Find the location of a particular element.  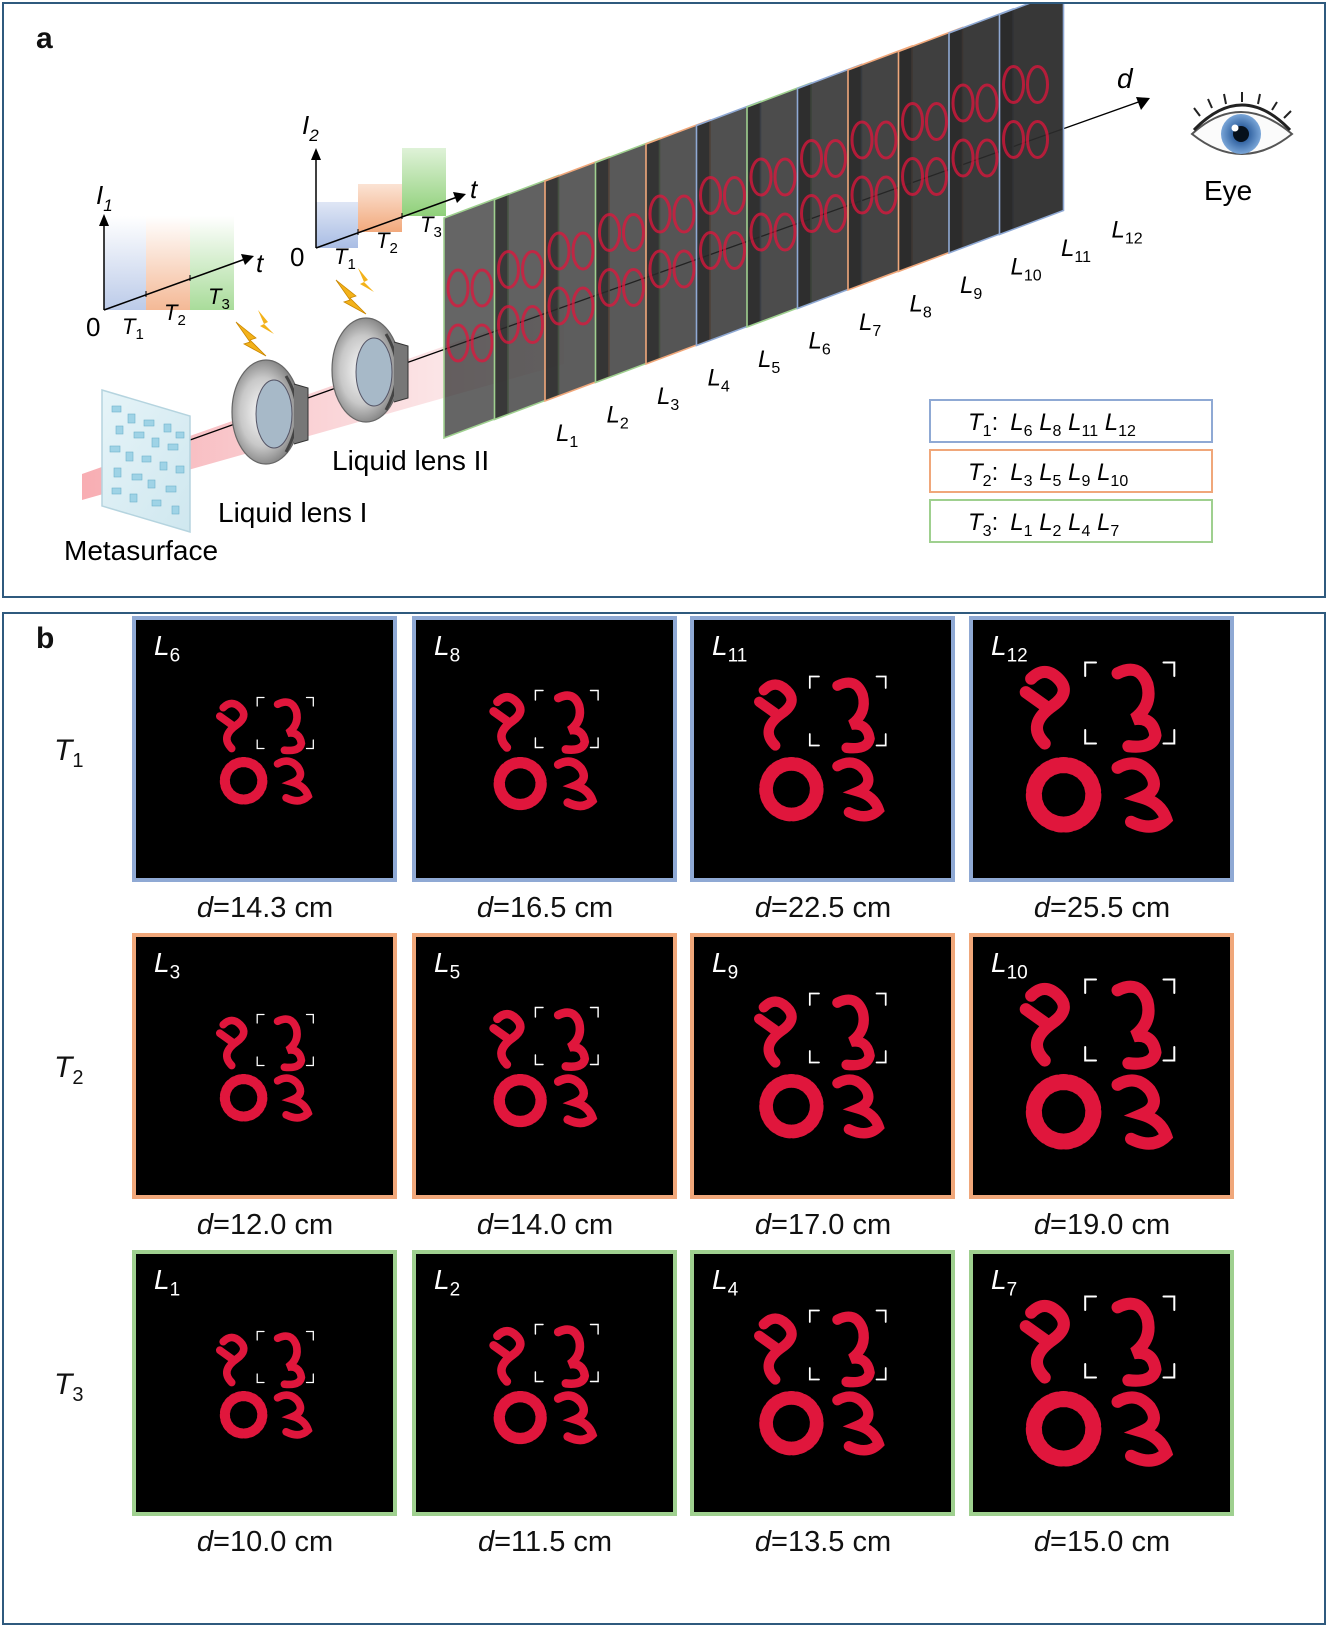

tile-label-l3: L3 is located at coordinates (167, 965).